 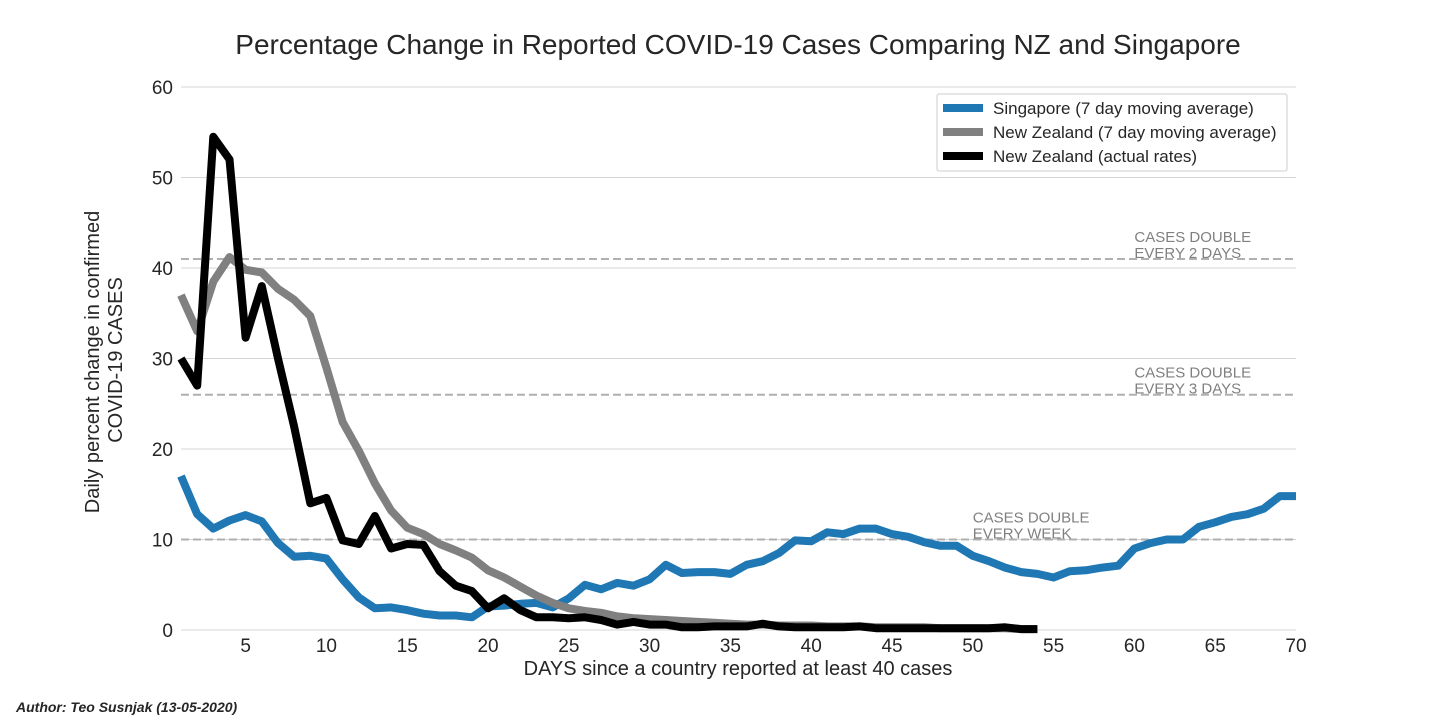 I want to click on y-tick-label: 40, so click(x=162, y=269).